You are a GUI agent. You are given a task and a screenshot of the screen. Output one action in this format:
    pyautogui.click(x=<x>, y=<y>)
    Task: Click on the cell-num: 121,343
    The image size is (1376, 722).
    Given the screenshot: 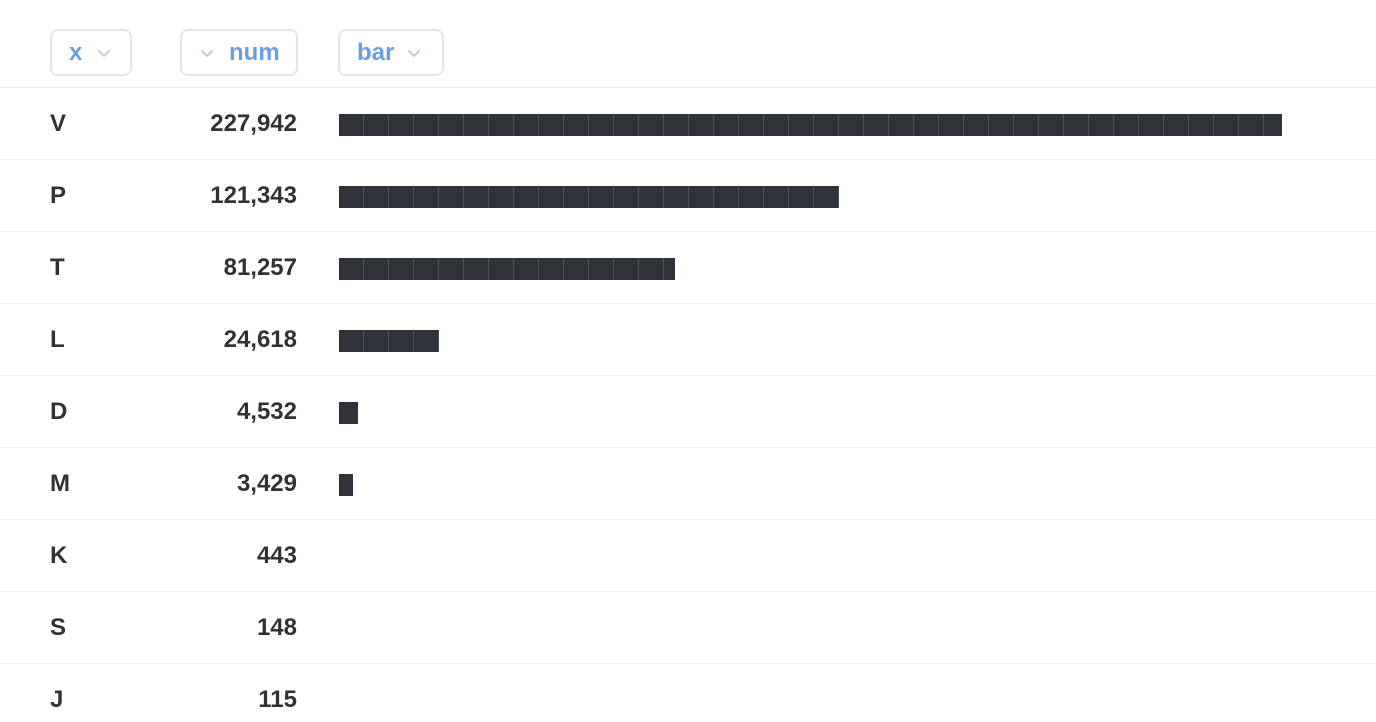 What is the action you would take?
    pyautogui.click(x=253, y=195)
    